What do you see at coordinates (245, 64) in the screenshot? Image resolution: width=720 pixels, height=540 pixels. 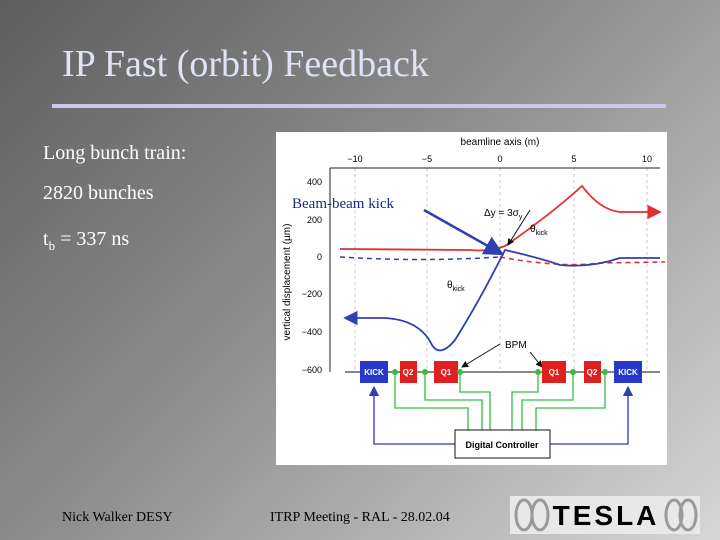 I see `slide-title: IP Fast (orbit) Feedback` at bounding box center [245, 64].